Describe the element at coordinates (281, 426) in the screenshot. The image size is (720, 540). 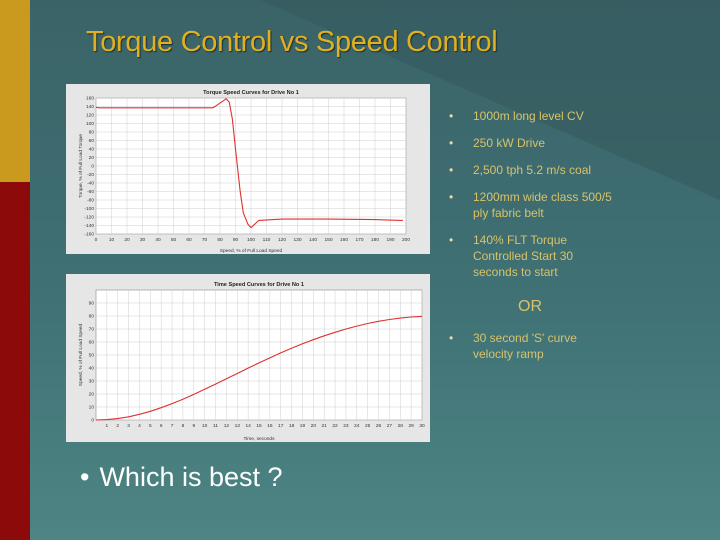
I see `x-tick-label: 17` at that location.